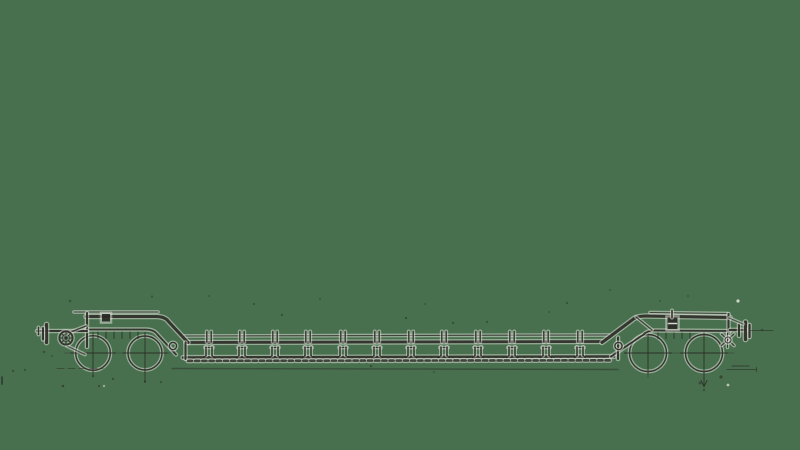  I want to click on left-end-inner-rail, so click(131, 342).